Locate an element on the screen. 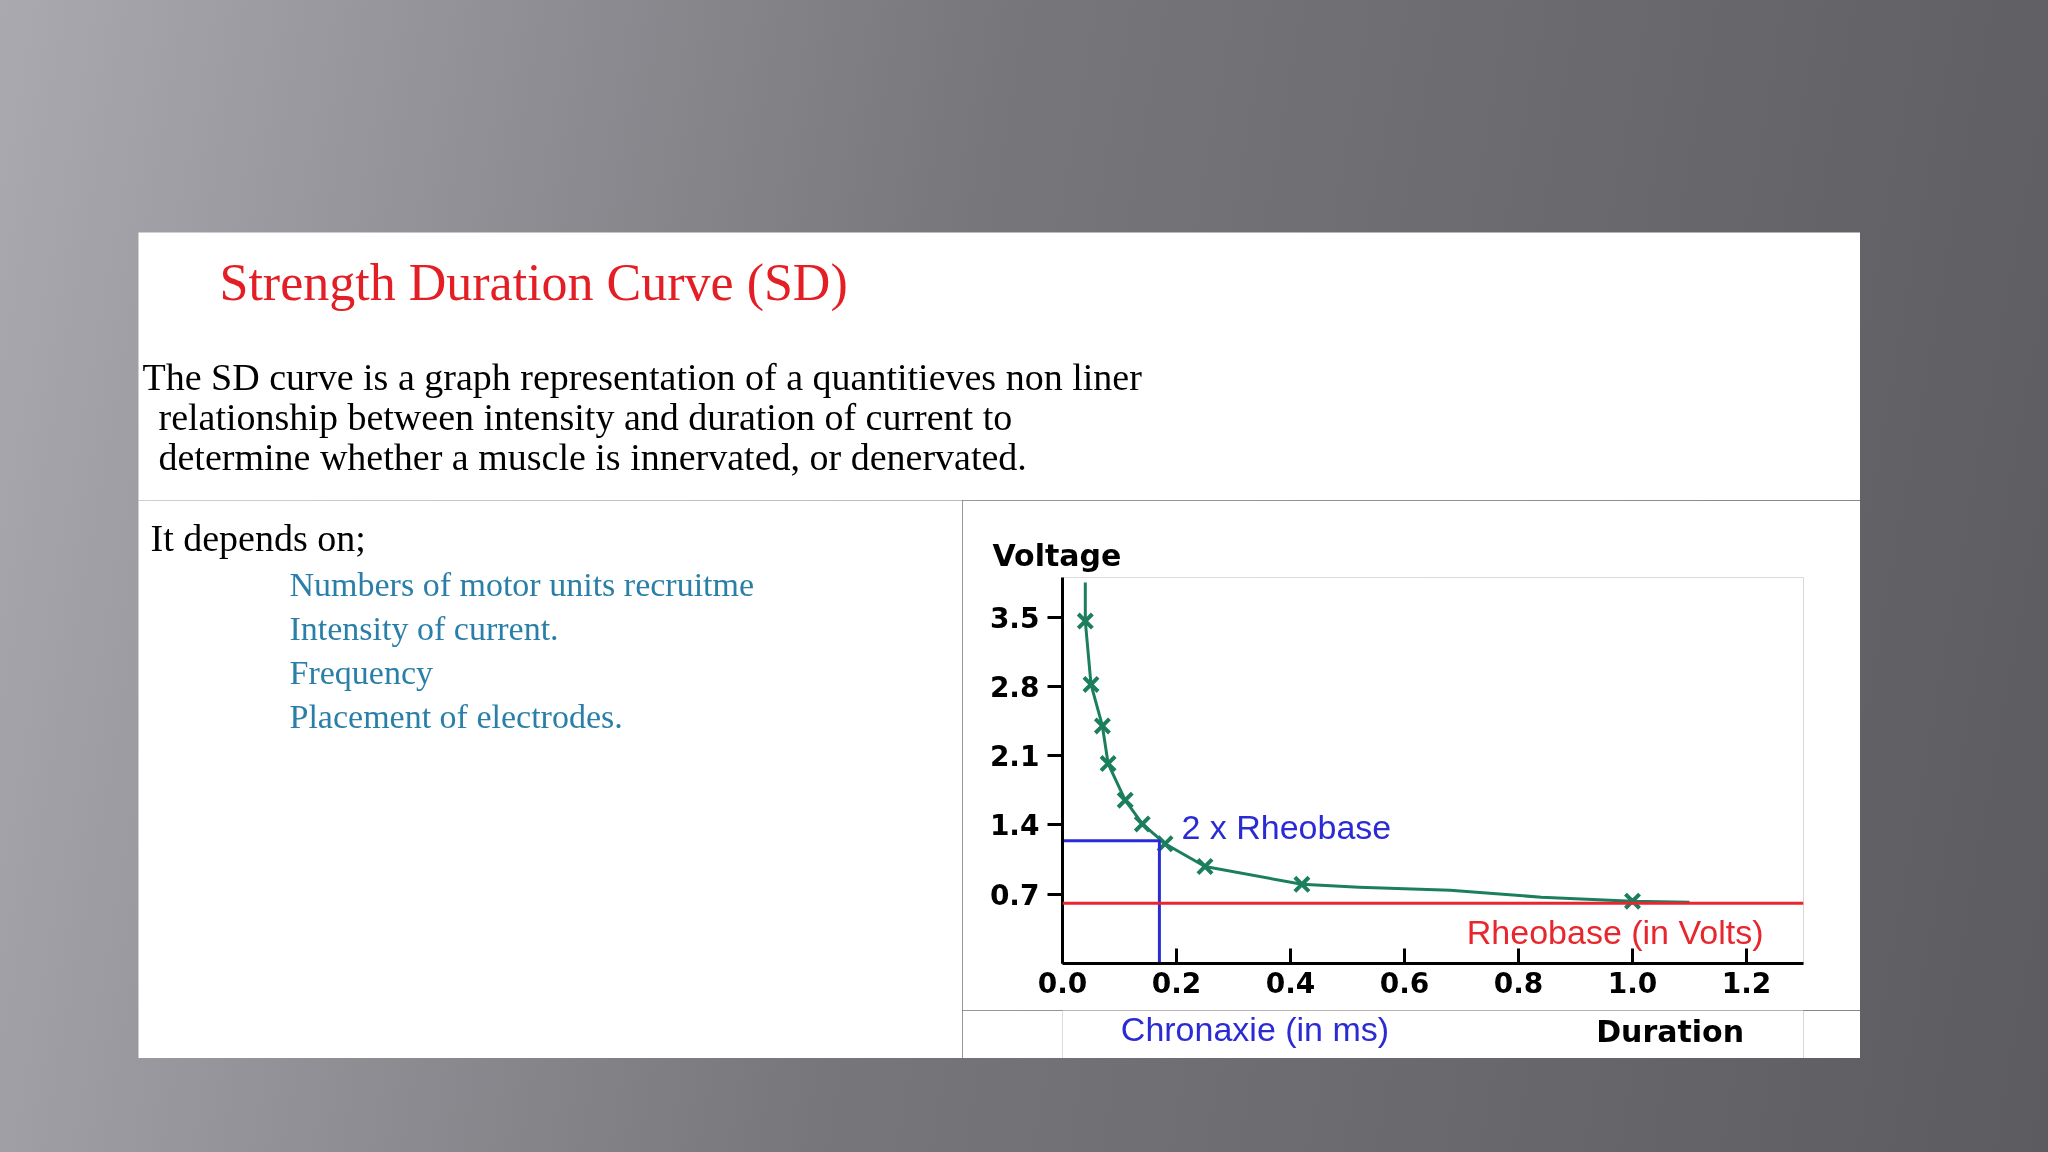 The image size is (2048, 1152). ref-line-label: Rheobase (in Volts) is located at coordinates (1615, 932).